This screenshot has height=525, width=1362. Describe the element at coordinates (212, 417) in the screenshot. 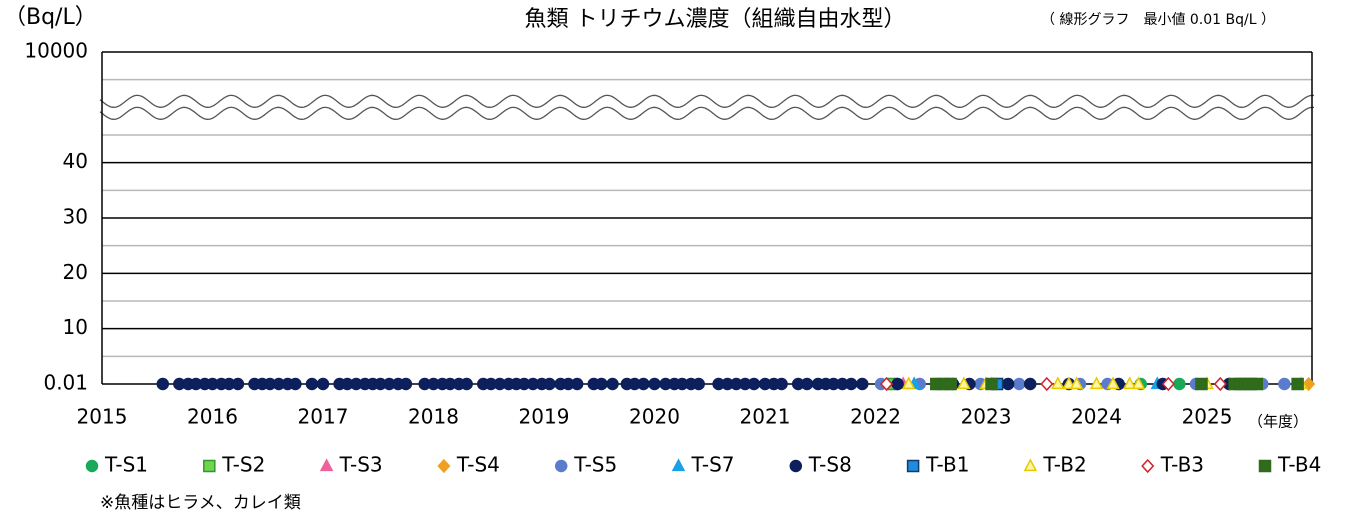

I see `x-tick-label: 2016` at that location.